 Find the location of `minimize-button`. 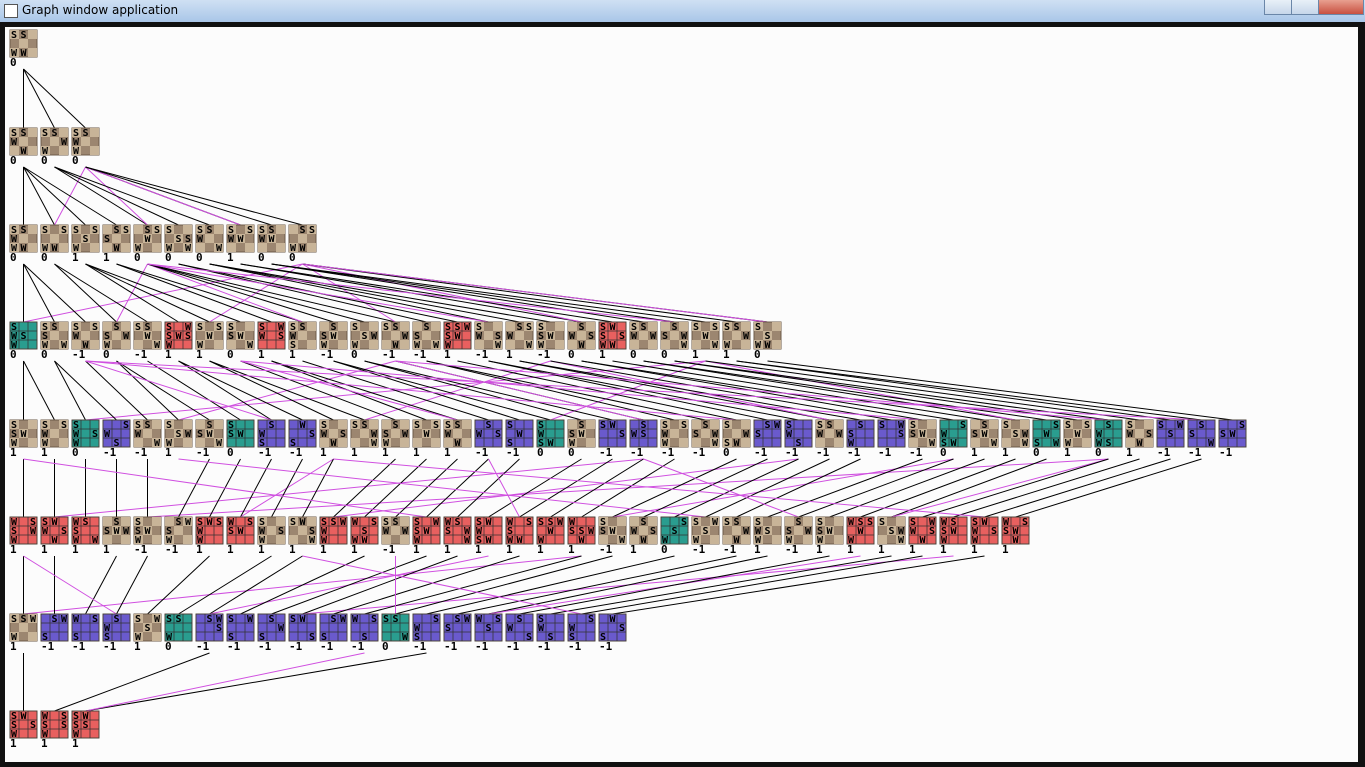

minimize-button is located at coordinates (1278, 7).